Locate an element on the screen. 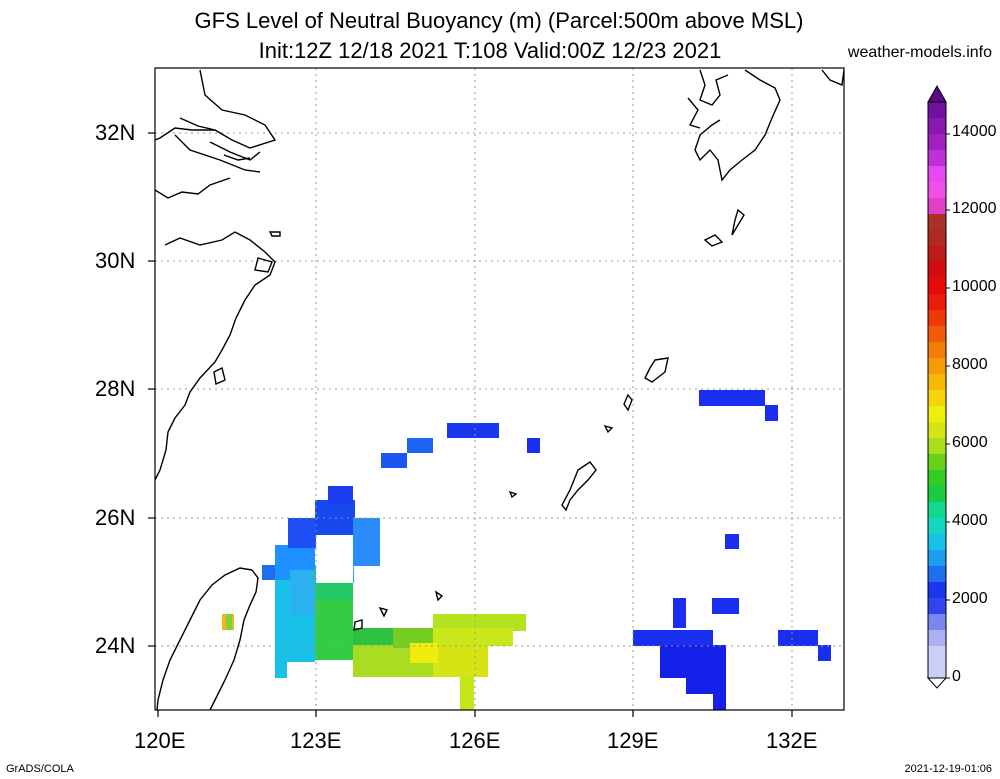  lon-label-126e: 126E is located at coordinates (475, 740).